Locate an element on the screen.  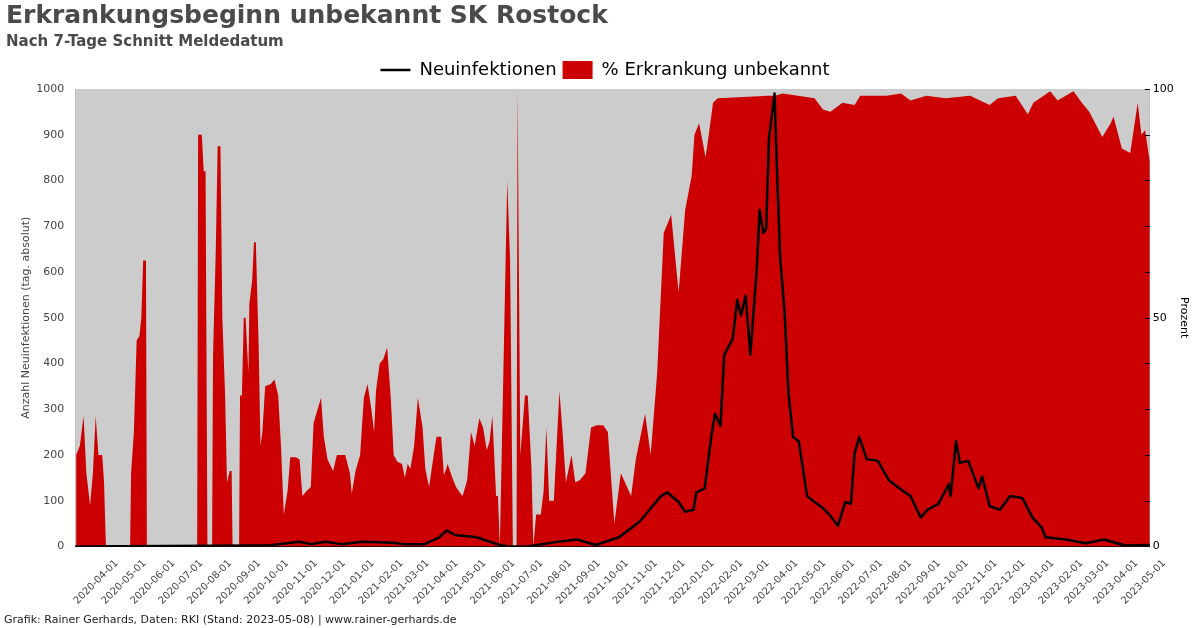
y2-tick-label: 50 is located at coordinates (1159, 317).